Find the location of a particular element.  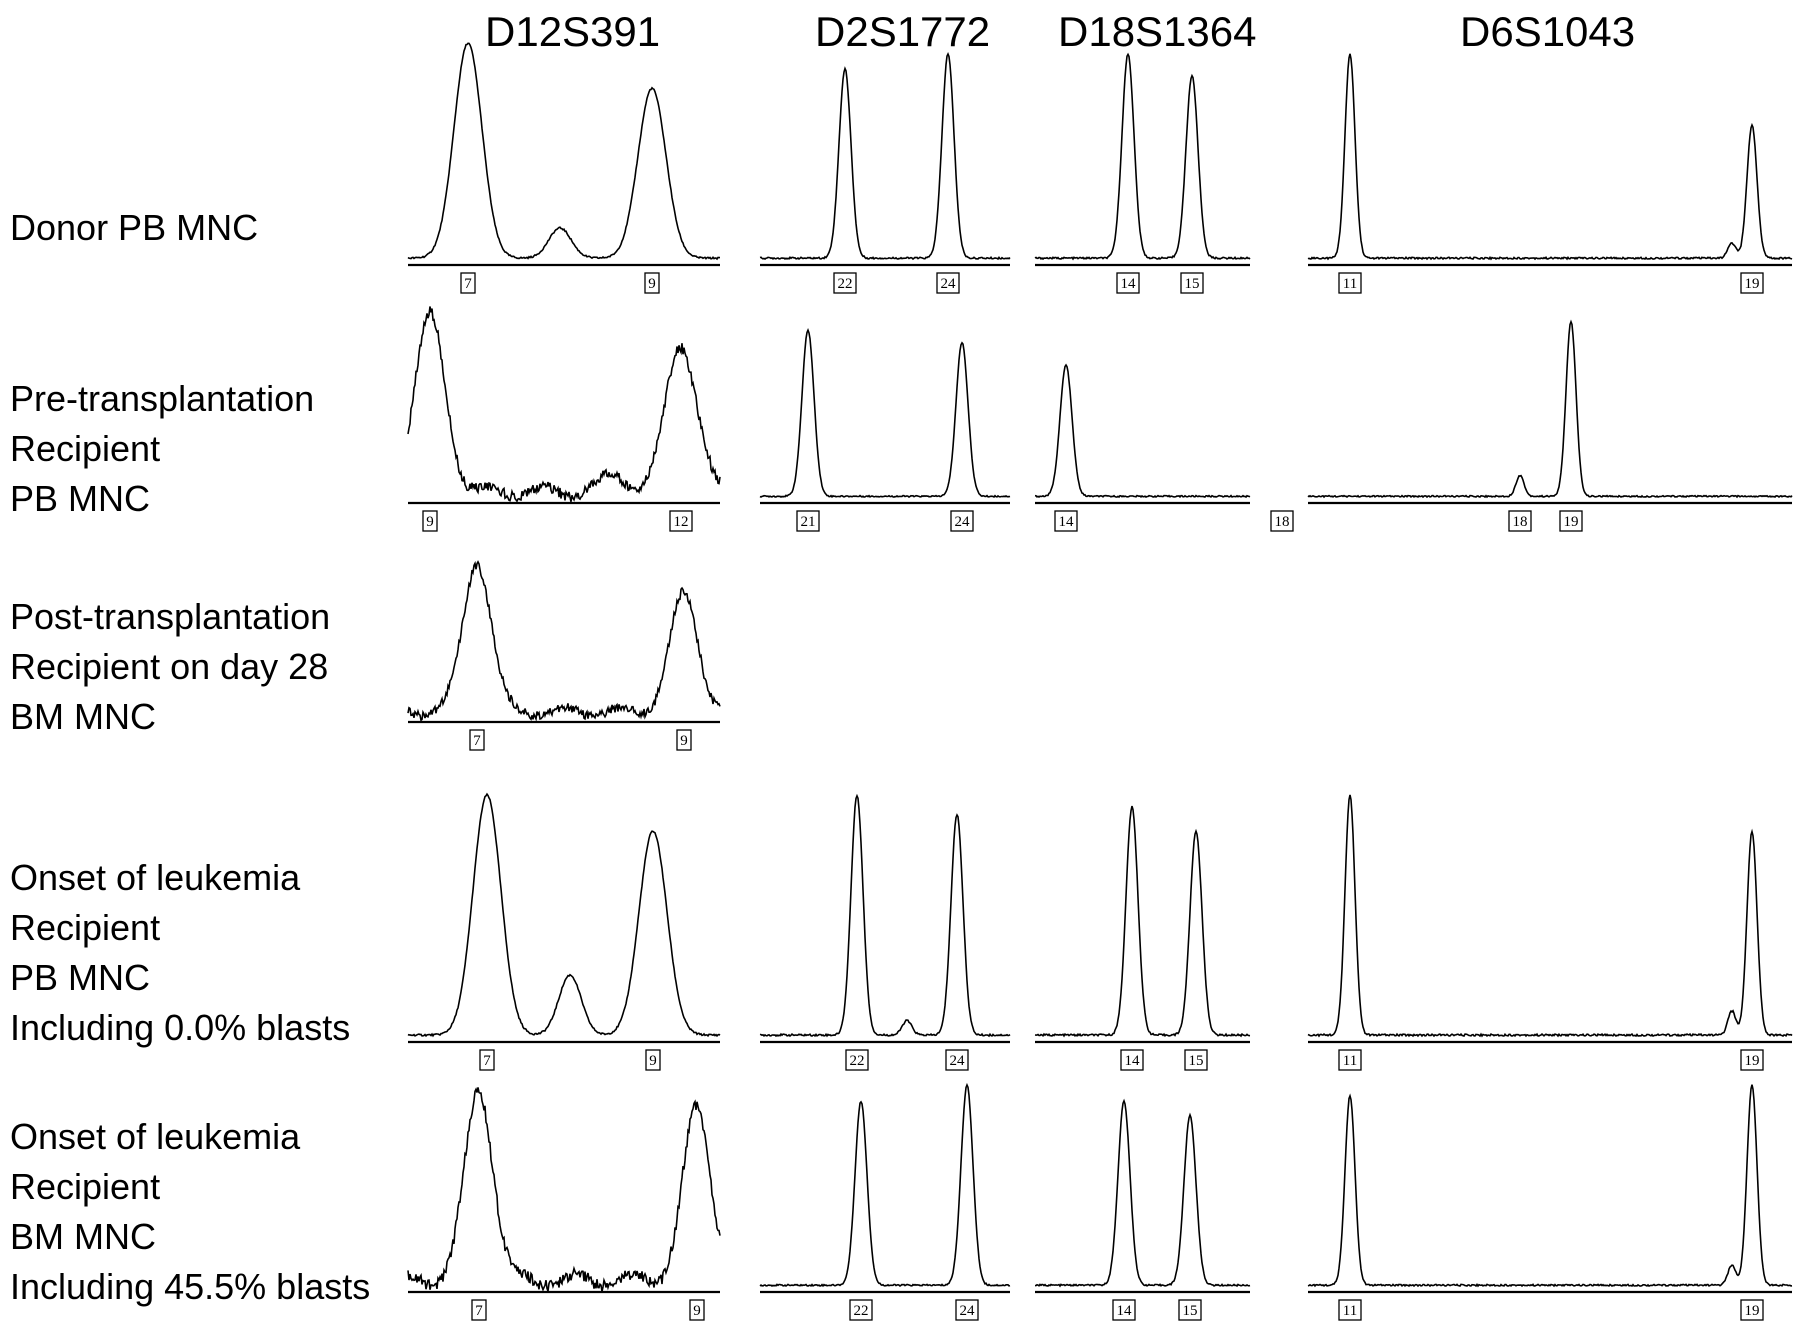

sample-label-line: Pre-transplantation is located at coordinates (162, 398).